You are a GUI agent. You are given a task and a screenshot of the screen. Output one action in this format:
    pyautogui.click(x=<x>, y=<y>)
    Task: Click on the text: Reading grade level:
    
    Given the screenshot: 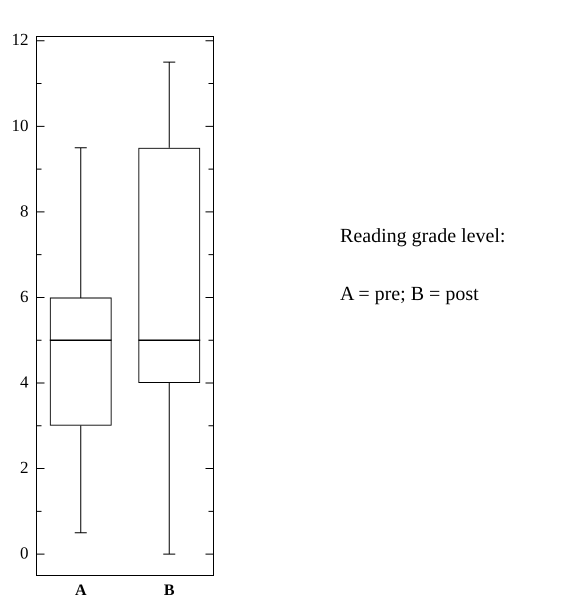 What is the action you would take?
    pyautogui.click(x=423, y=236)
    